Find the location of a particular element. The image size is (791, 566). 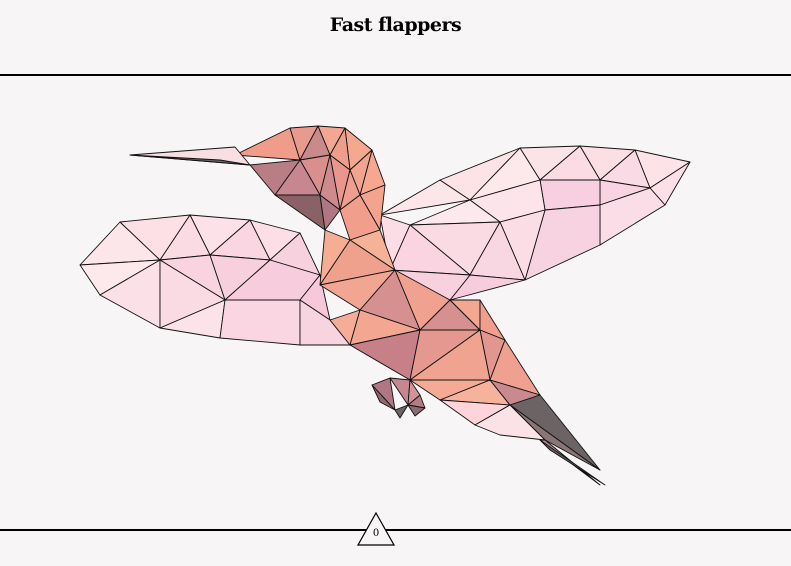

counter-badge: 0 is located at coordinates (376, 529).